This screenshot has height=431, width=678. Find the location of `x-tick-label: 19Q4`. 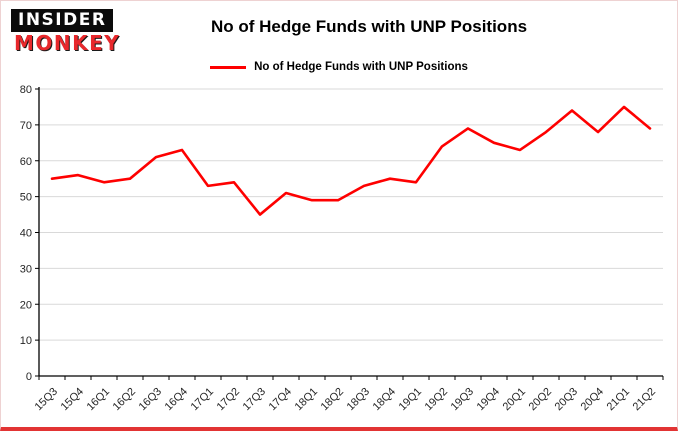

x-tick-label: 19Q4 is located at coordinates (489, 400).